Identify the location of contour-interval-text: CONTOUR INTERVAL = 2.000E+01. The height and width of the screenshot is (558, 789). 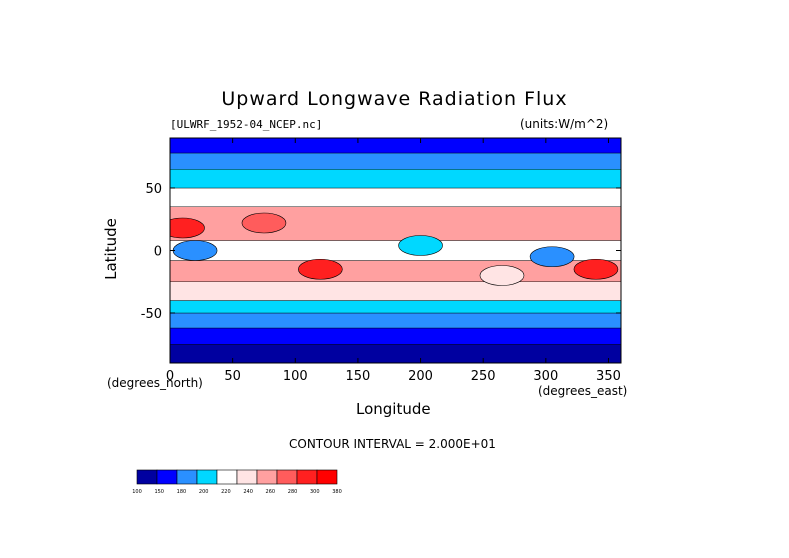
(392, 444).